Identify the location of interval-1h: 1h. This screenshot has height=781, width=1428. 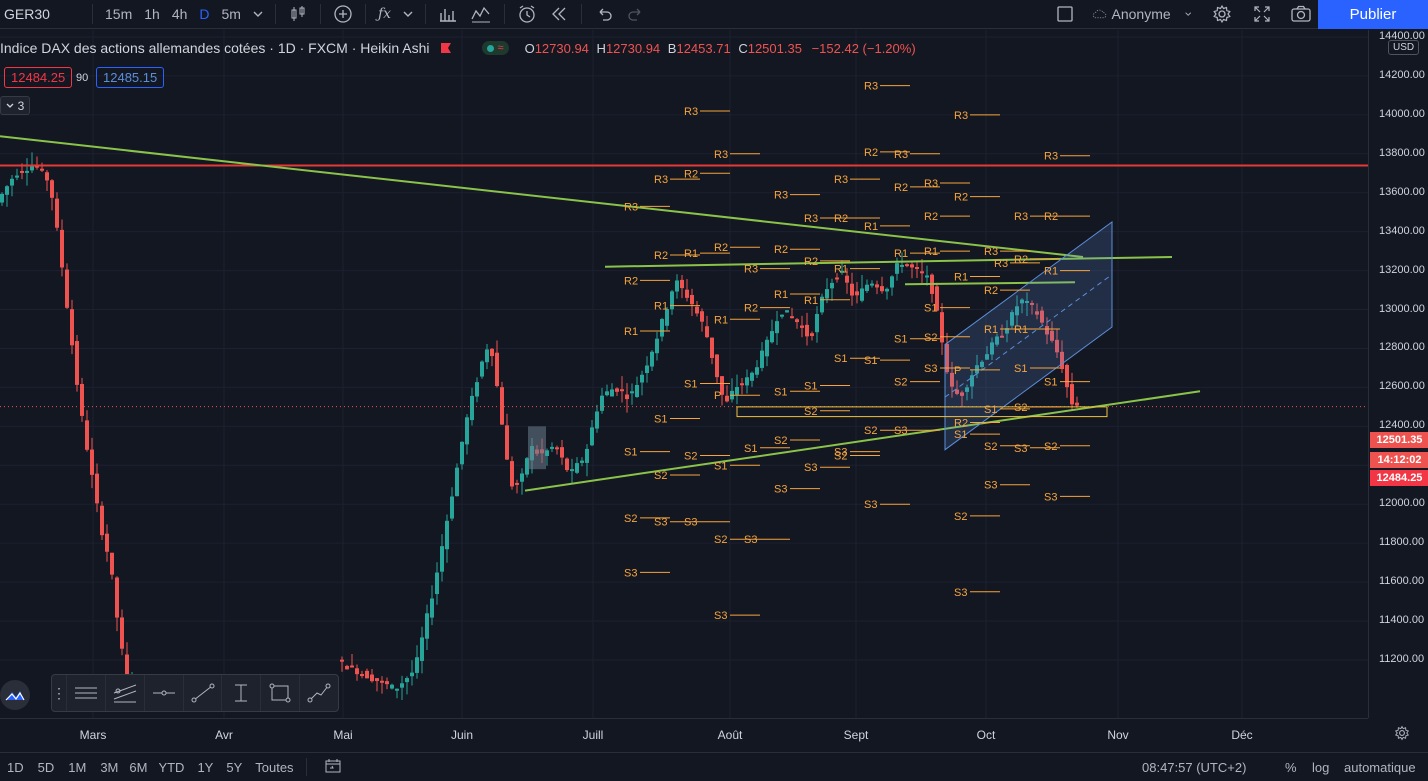
(152, 14).